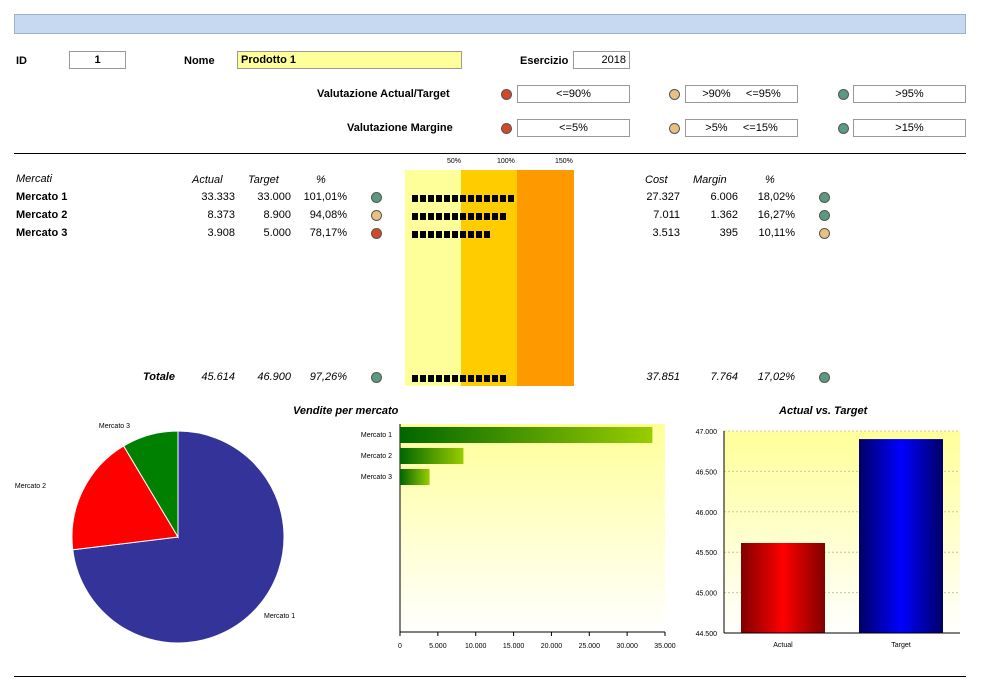  Describe the element at coordinates (383, 94) in the screenshot. I see `valutazione-actual-label: Valutazione Actual/Target` at that location.